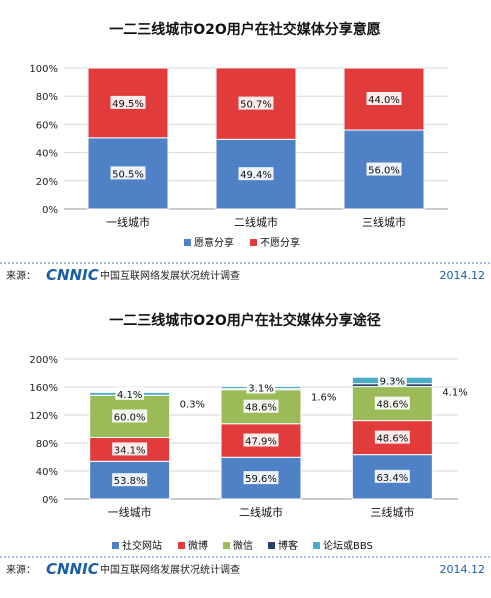 Image resolution: width=491 pixels, height=598 pixels. What do you see at coordinates (392, 478) in the screenshot?
I see `data-label: 63.4%` at bounding box center [392, 478].